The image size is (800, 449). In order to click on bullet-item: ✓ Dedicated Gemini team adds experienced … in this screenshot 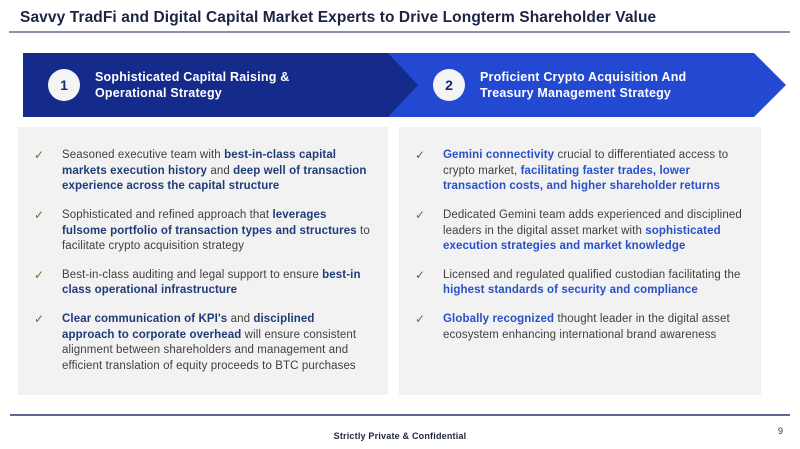, I will do `click(577, 231)`.